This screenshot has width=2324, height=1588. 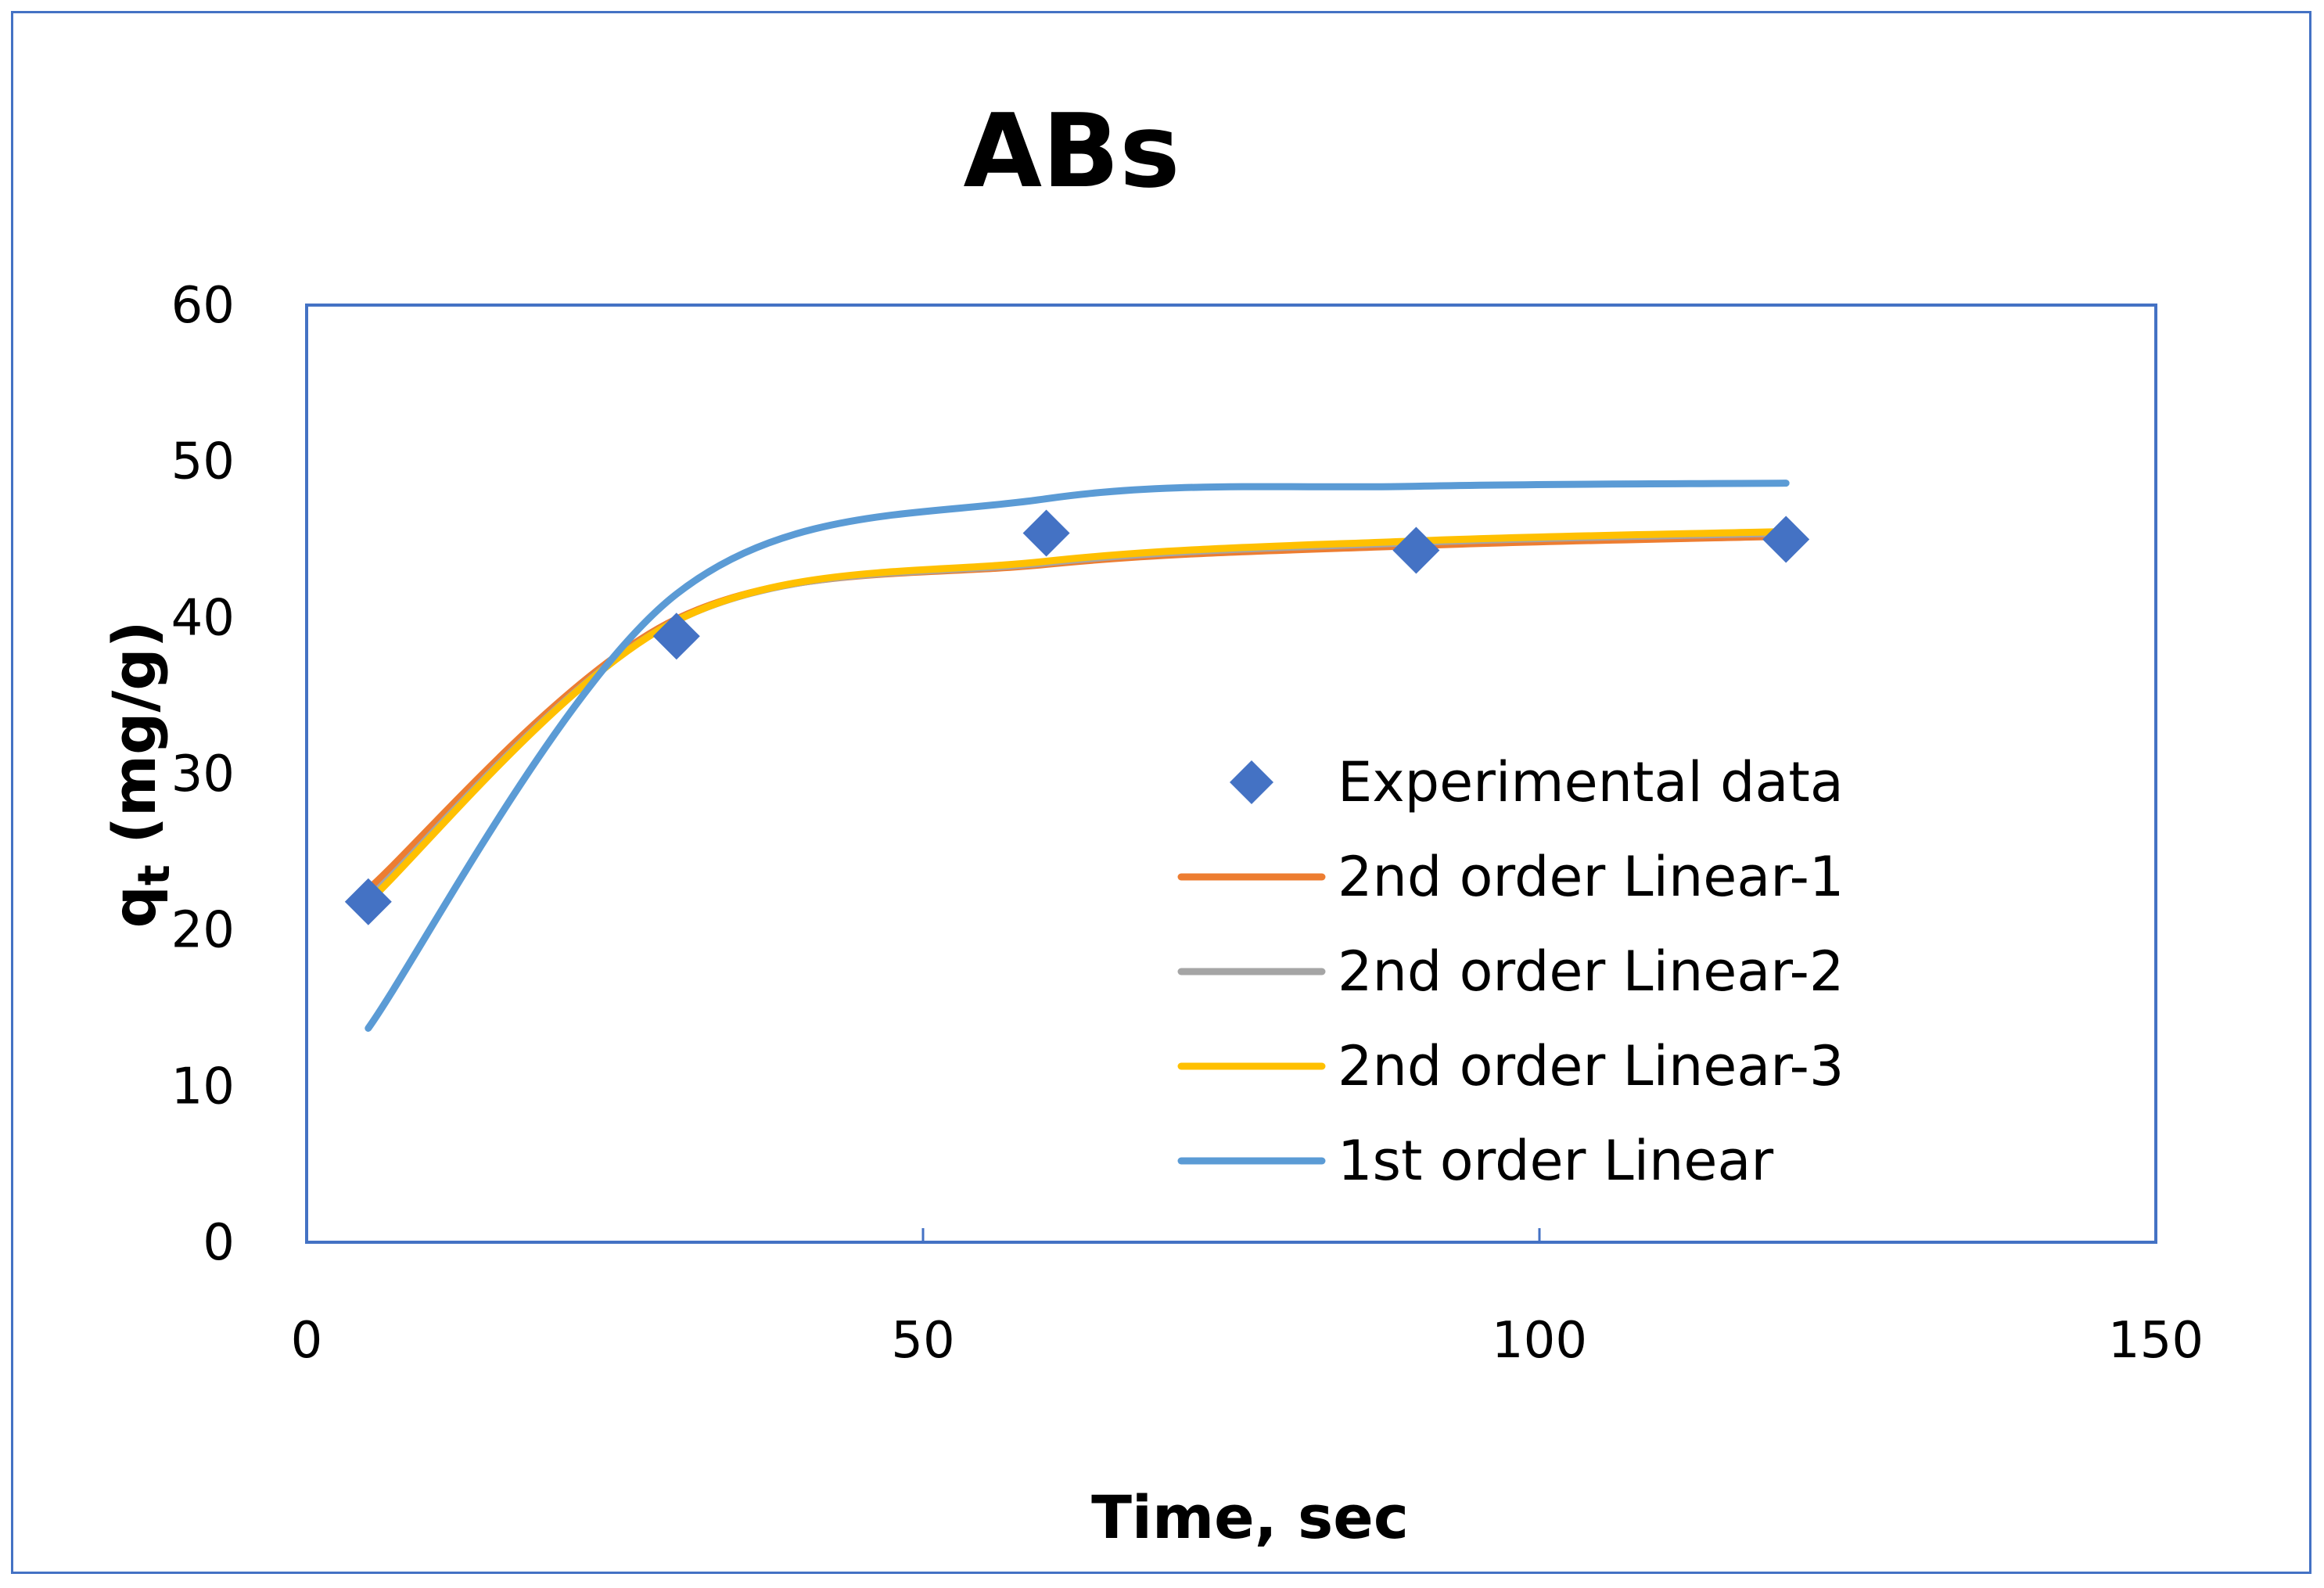 I want to click on y-tick-label: 50, so click(x=203, y=462).